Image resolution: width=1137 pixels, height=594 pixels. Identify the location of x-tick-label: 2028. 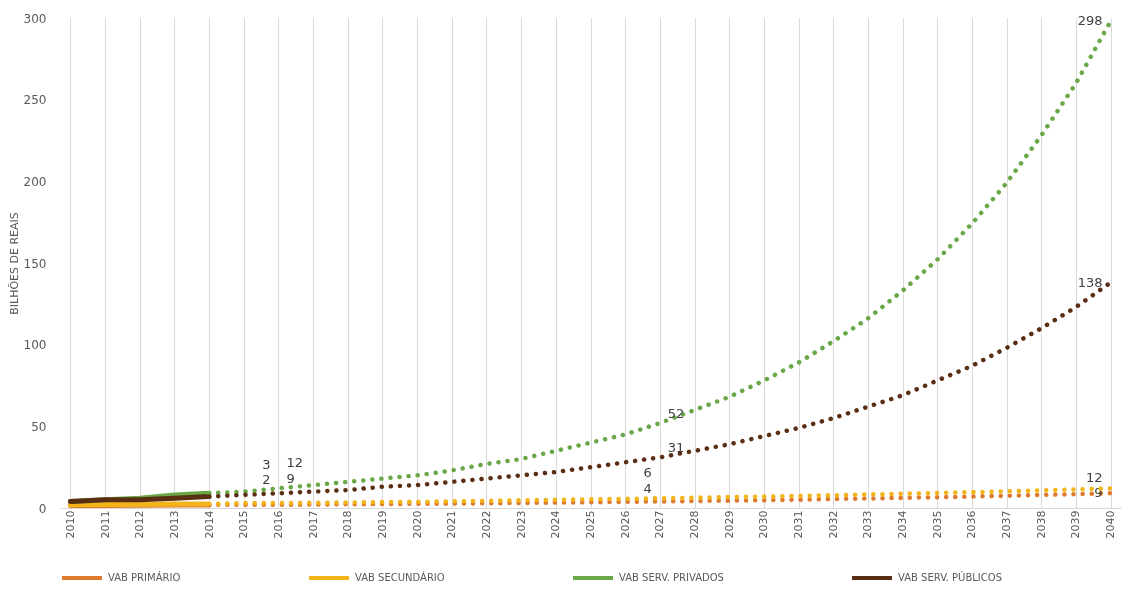
(695, 524).